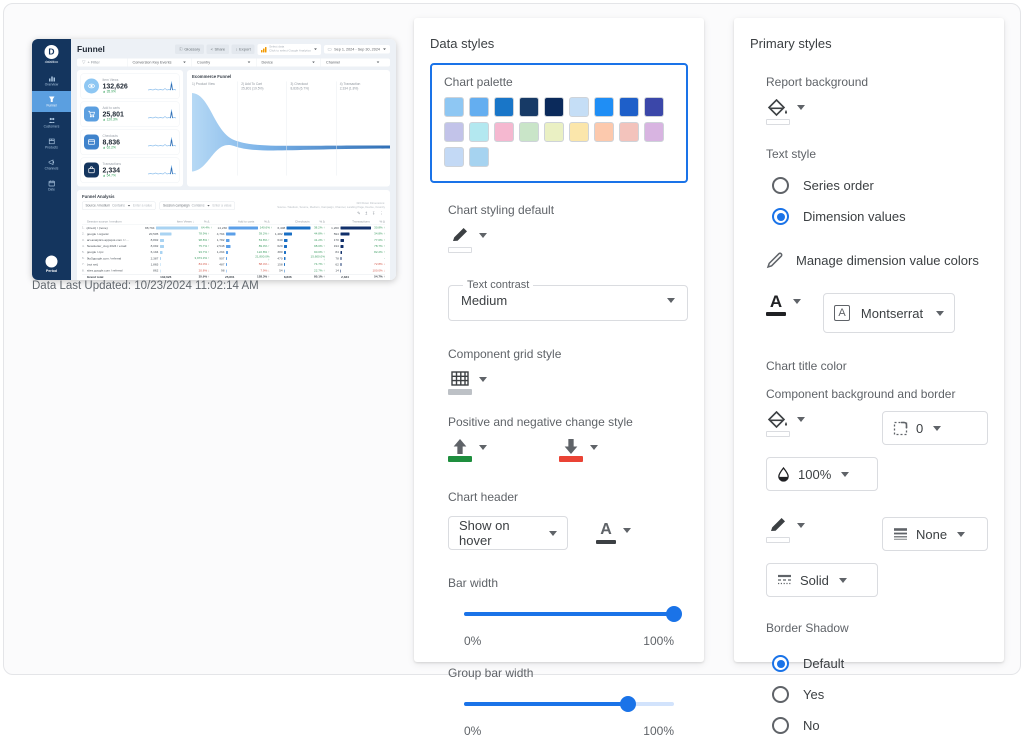 The height and width of the screenshot is (738, 1024). What do you see at coordinates (822, 530) in the screenshot?
I see `component-border-color-button` at bounding box center [822, 530].